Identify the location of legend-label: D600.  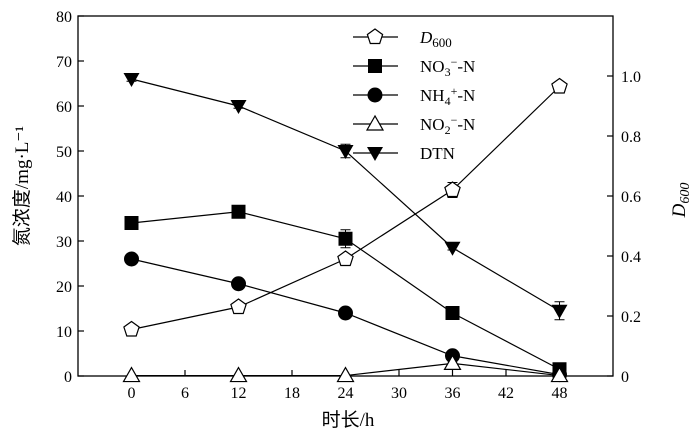
(435, 39).